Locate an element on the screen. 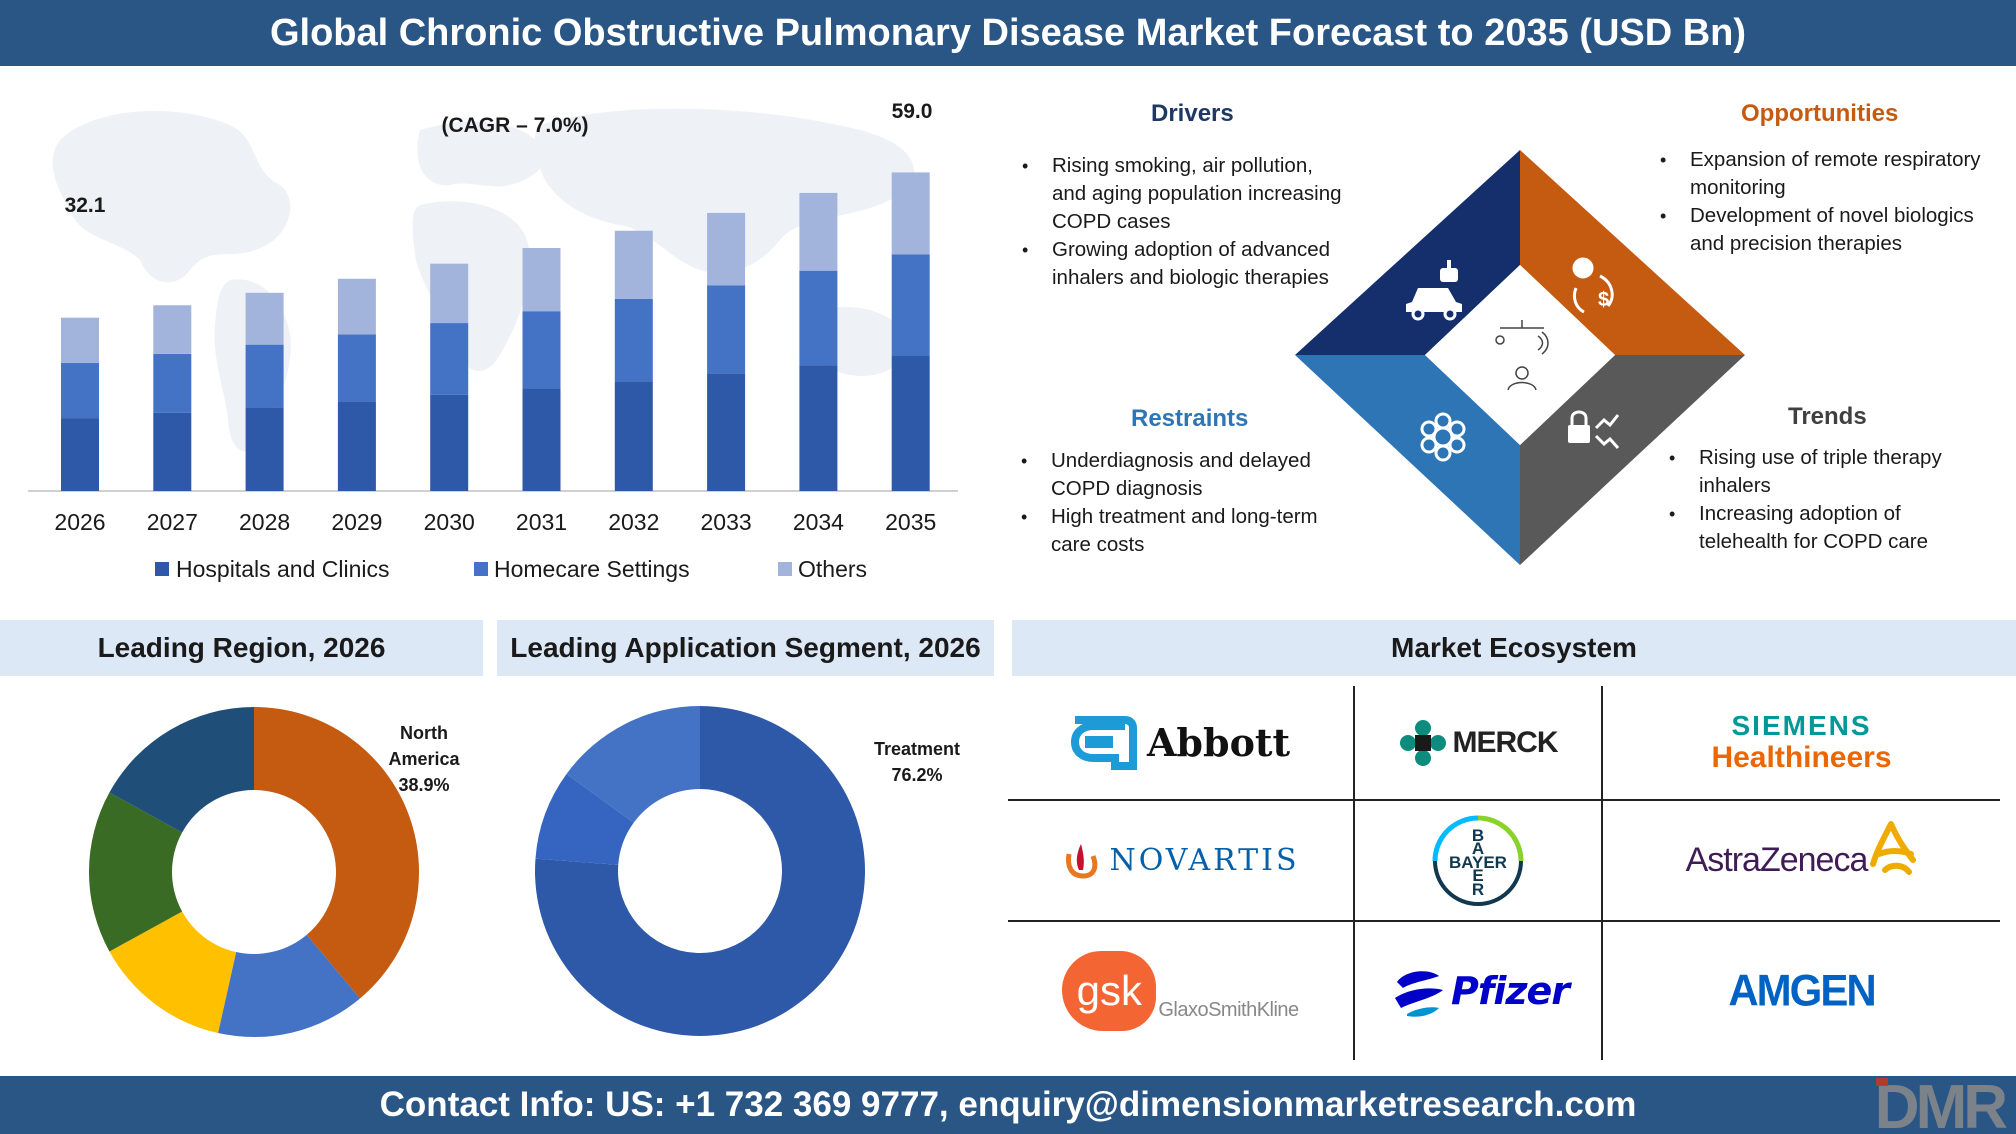  abbott-logo: Abbott is located at coordinates (1180, 742).